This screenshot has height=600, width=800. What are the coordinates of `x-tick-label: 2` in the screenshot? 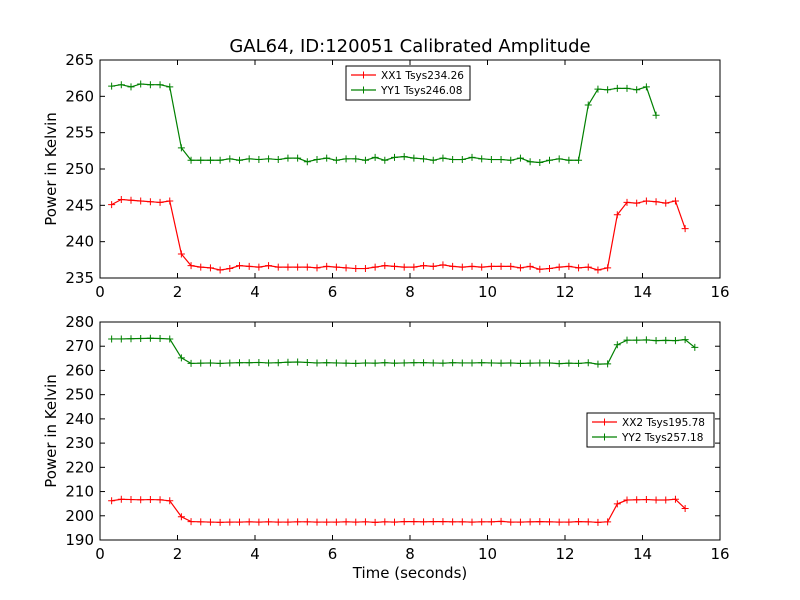 It's located at (178, 554).